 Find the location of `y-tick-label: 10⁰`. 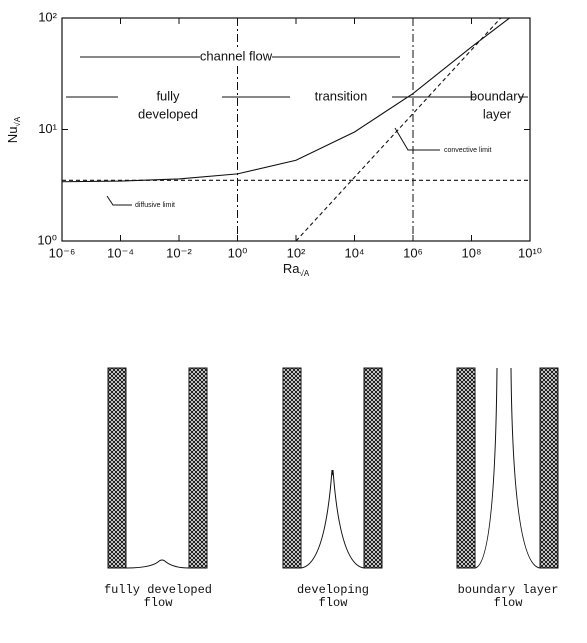

y-tick-label: 10⁰ is located at coordinates (47, 239).